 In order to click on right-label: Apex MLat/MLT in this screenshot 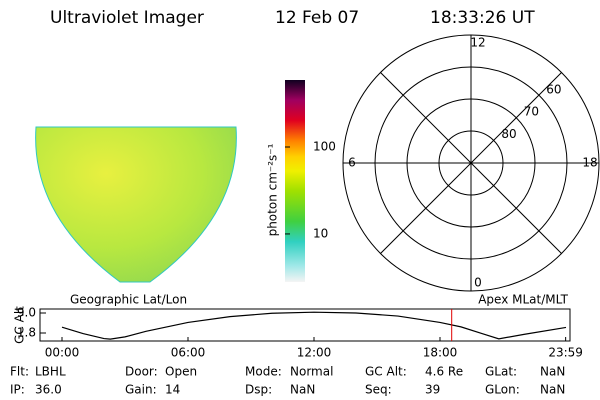, I will do `click(523, 300)`.